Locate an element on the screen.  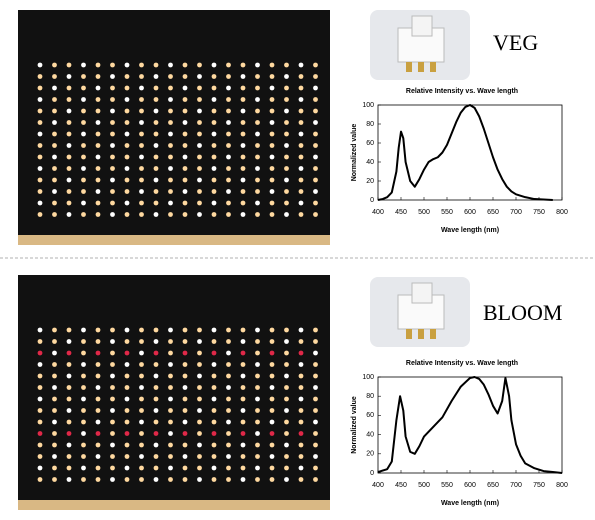
x-tick-label: 700 is located at coordinates (516, 485).